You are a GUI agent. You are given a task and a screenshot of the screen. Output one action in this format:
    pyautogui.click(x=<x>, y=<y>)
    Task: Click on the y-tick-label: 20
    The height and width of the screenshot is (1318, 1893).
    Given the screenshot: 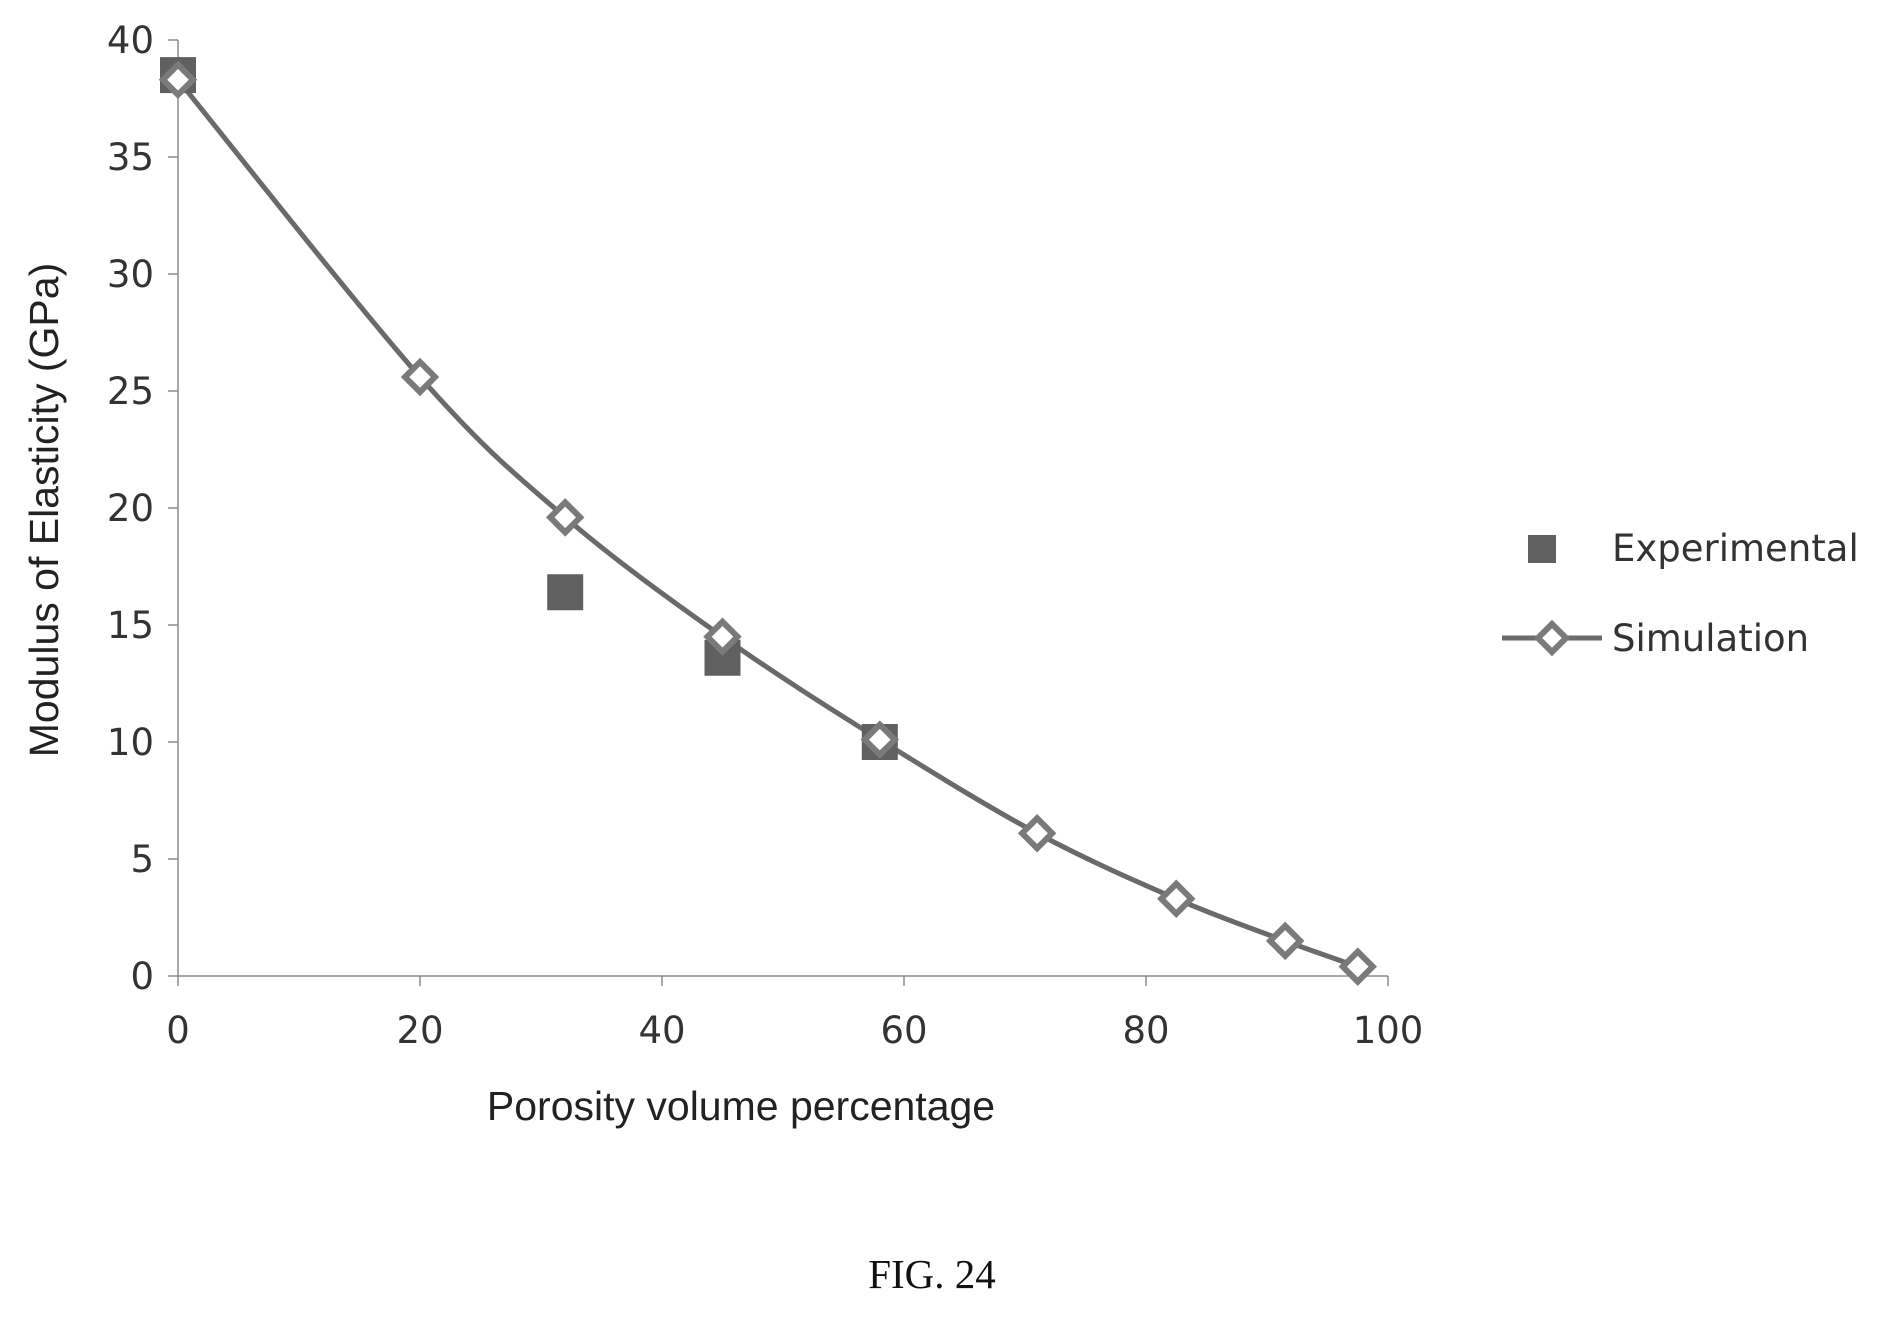 What is the action you would take?
    pyautogui.click(x=130, y=508)
    